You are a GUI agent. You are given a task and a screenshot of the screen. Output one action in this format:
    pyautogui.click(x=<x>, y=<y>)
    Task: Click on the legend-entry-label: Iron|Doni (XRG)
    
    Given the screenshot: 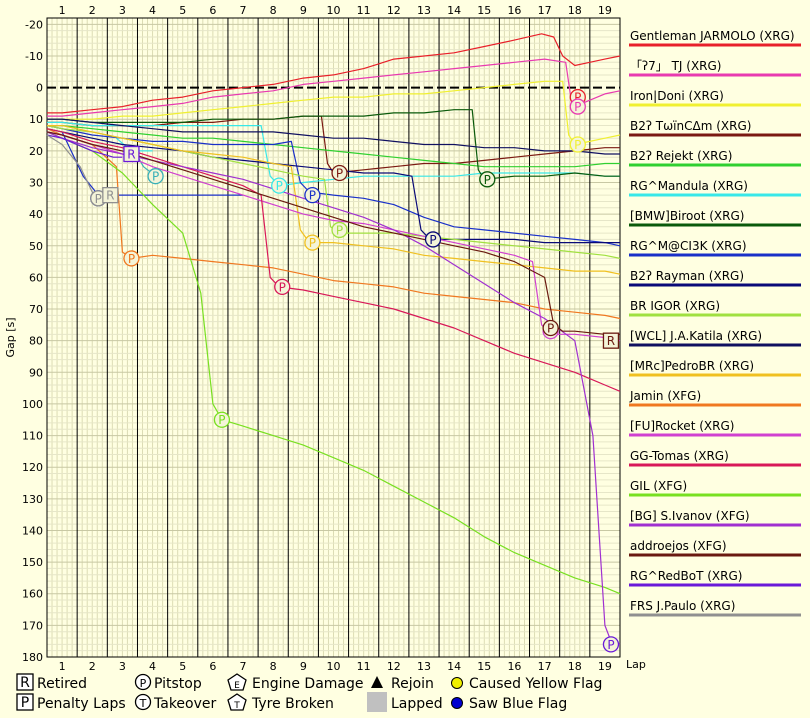 What is the action you would take?
    pyautogui.click(x=677, y=96)
    